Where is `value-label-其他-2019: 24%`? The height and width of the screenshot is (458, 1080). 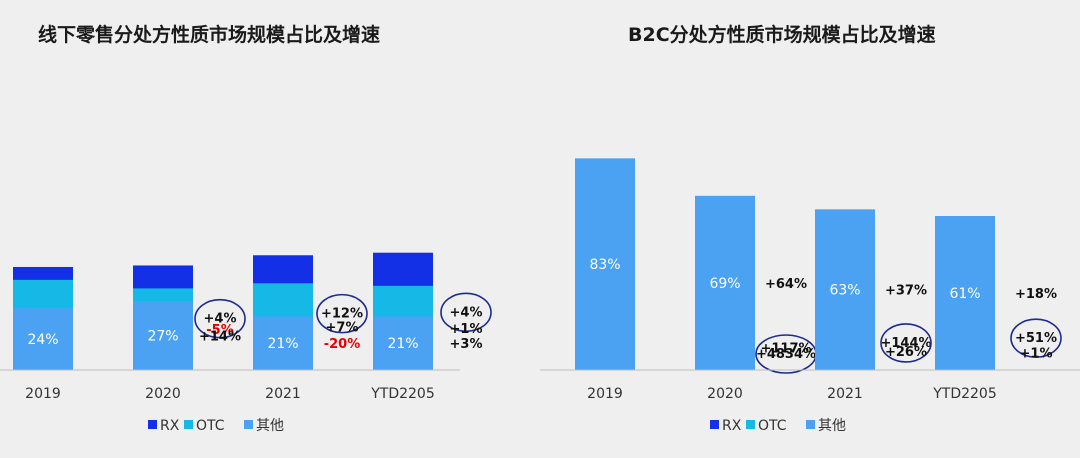
value-label-其他-2019: 24% is located at coordinates (42, 340).